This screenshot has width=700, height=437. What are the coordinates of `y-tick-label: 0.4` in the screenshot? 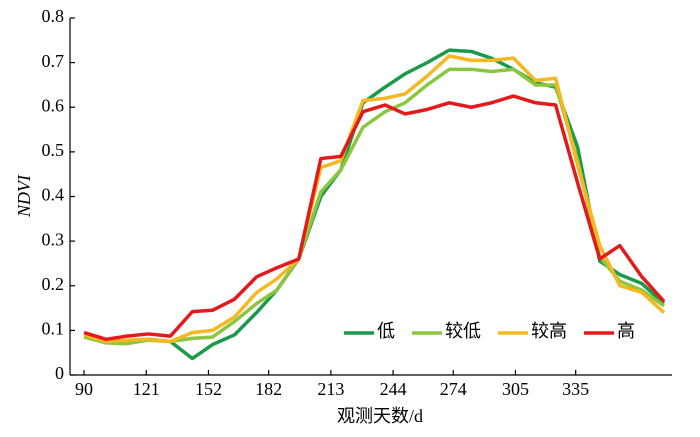 It's located at (53, 195).